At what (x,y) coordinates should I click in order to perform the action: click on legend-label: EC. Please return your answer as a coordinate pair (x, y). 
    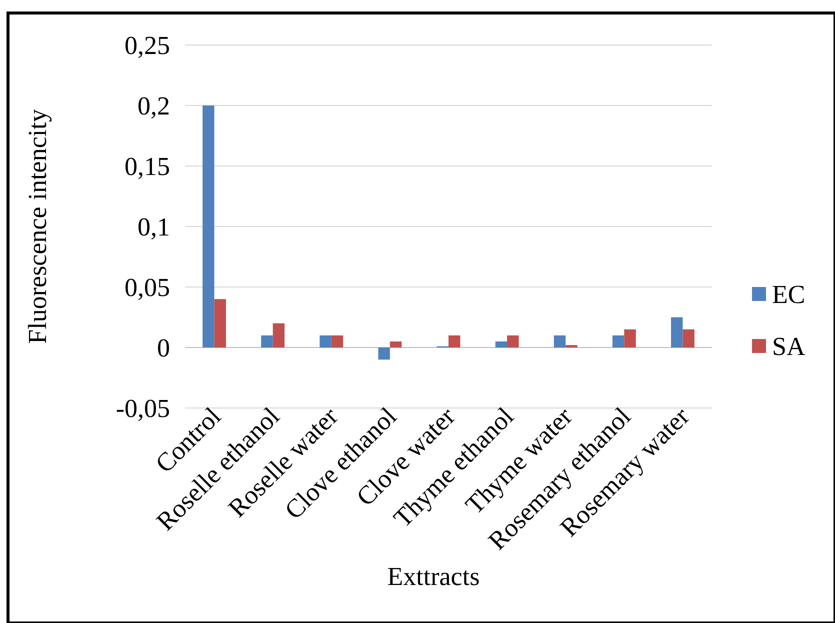
    Looking at the image, I should click on (789, 295).